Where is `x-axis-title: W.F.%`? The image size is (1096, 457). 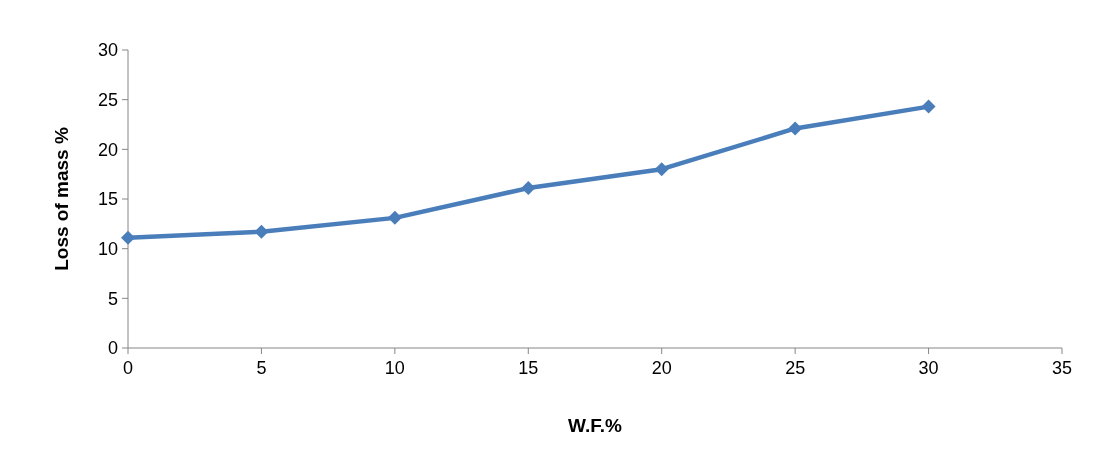 x-axis-title: W.F.% is located at coordinates (595, 425).